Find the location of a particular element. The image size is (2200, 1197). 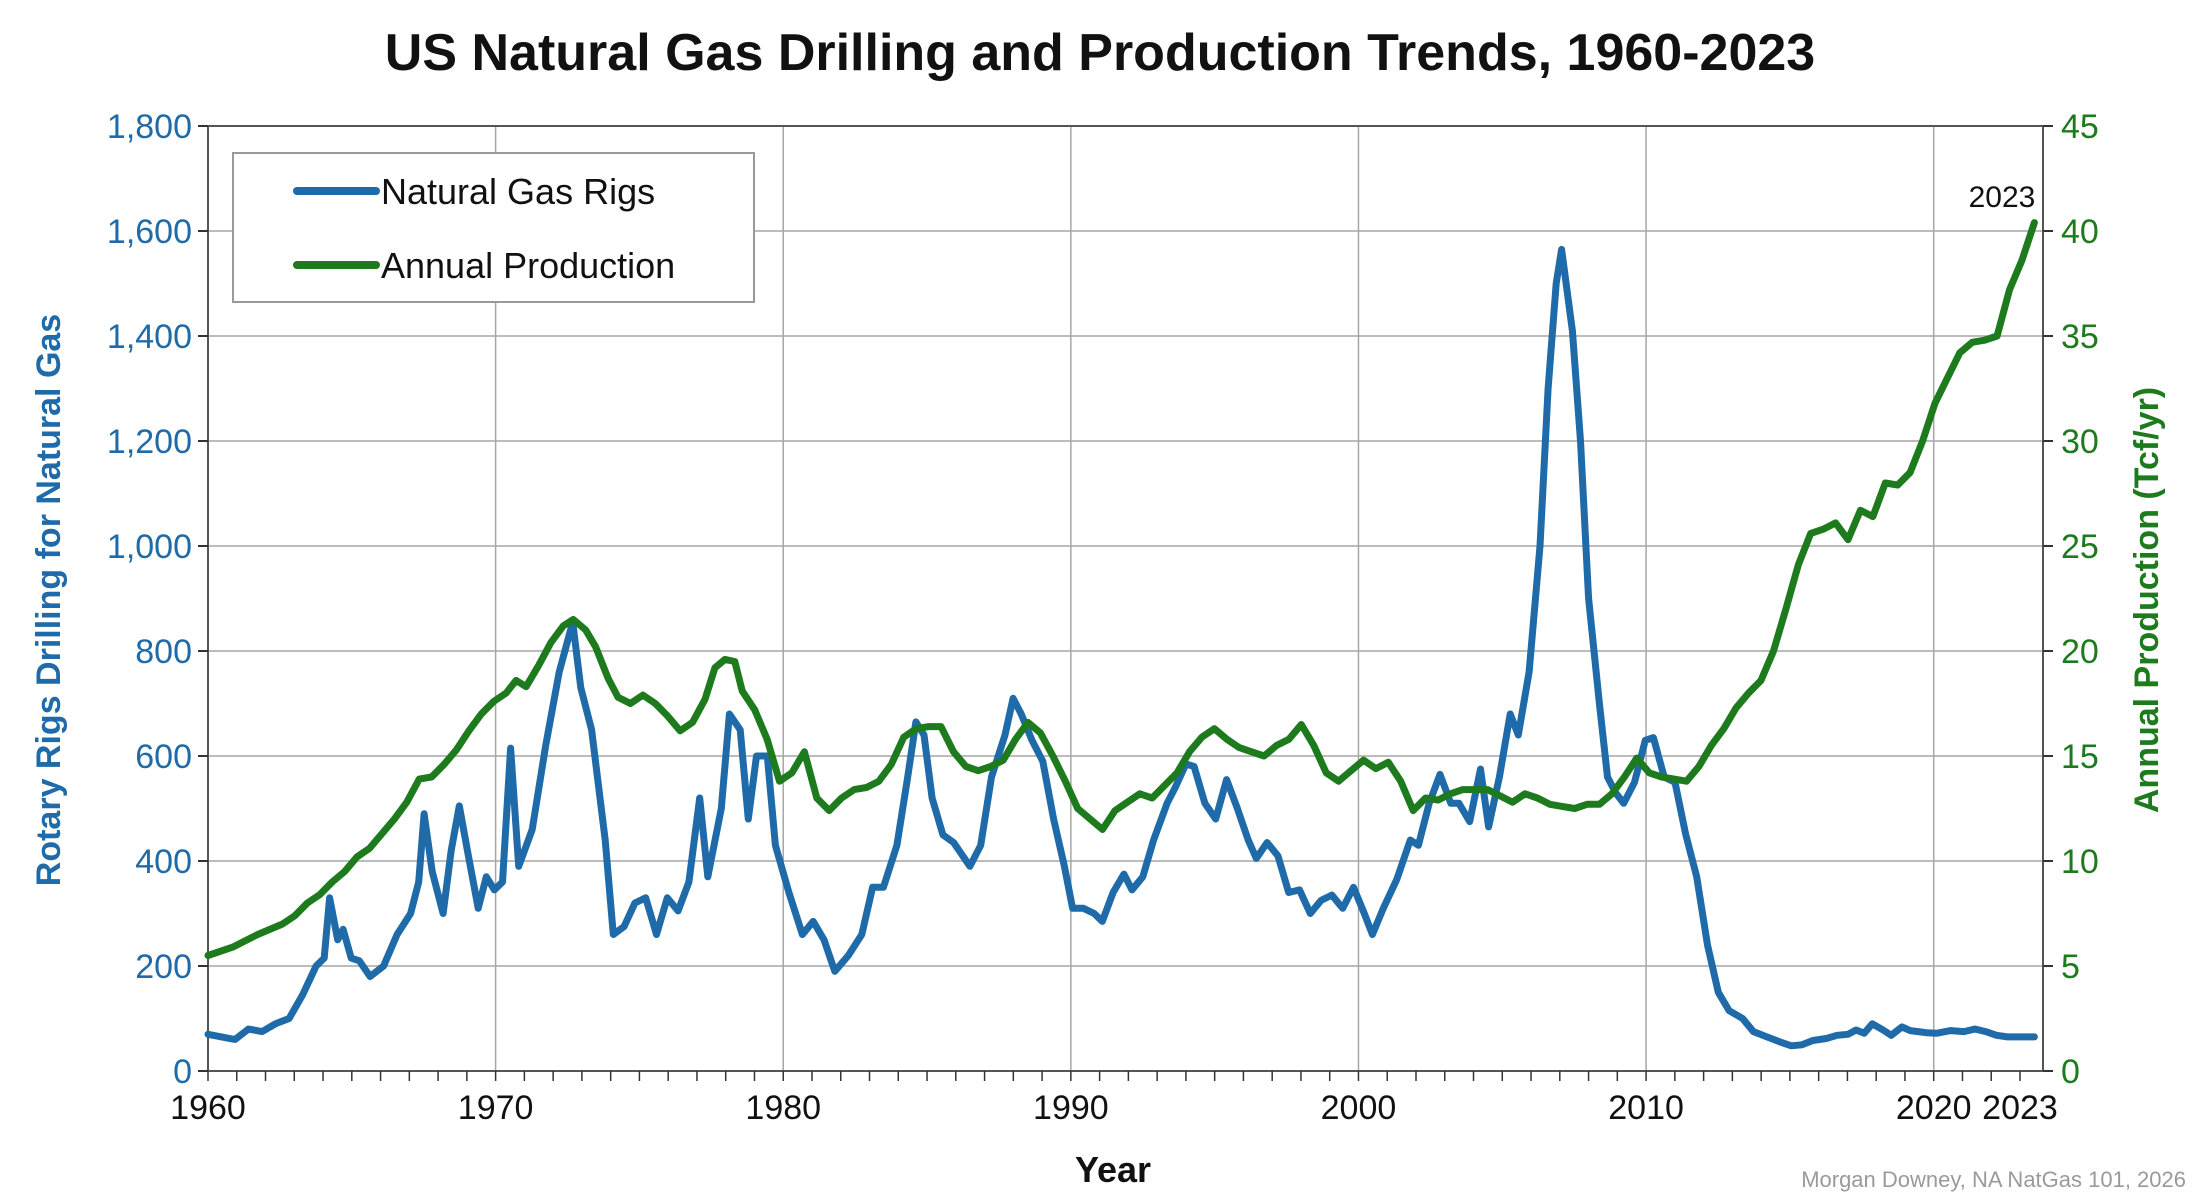

legend-box is located at coordinates (493, 227).